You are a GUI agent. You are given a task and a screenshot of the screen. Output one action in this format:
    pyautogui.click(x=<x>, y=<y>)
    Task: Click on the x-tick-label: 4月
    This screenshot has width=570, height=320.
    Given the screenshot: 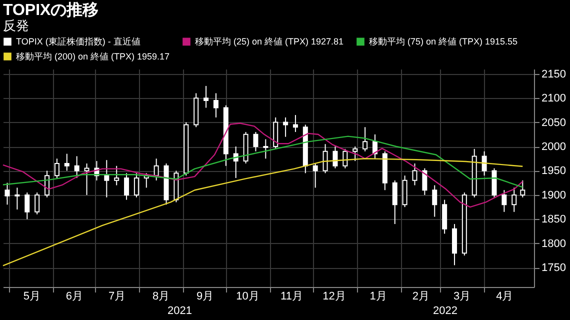 What is the action you would take?
    pyautogui.click(x=505, y=296)
    